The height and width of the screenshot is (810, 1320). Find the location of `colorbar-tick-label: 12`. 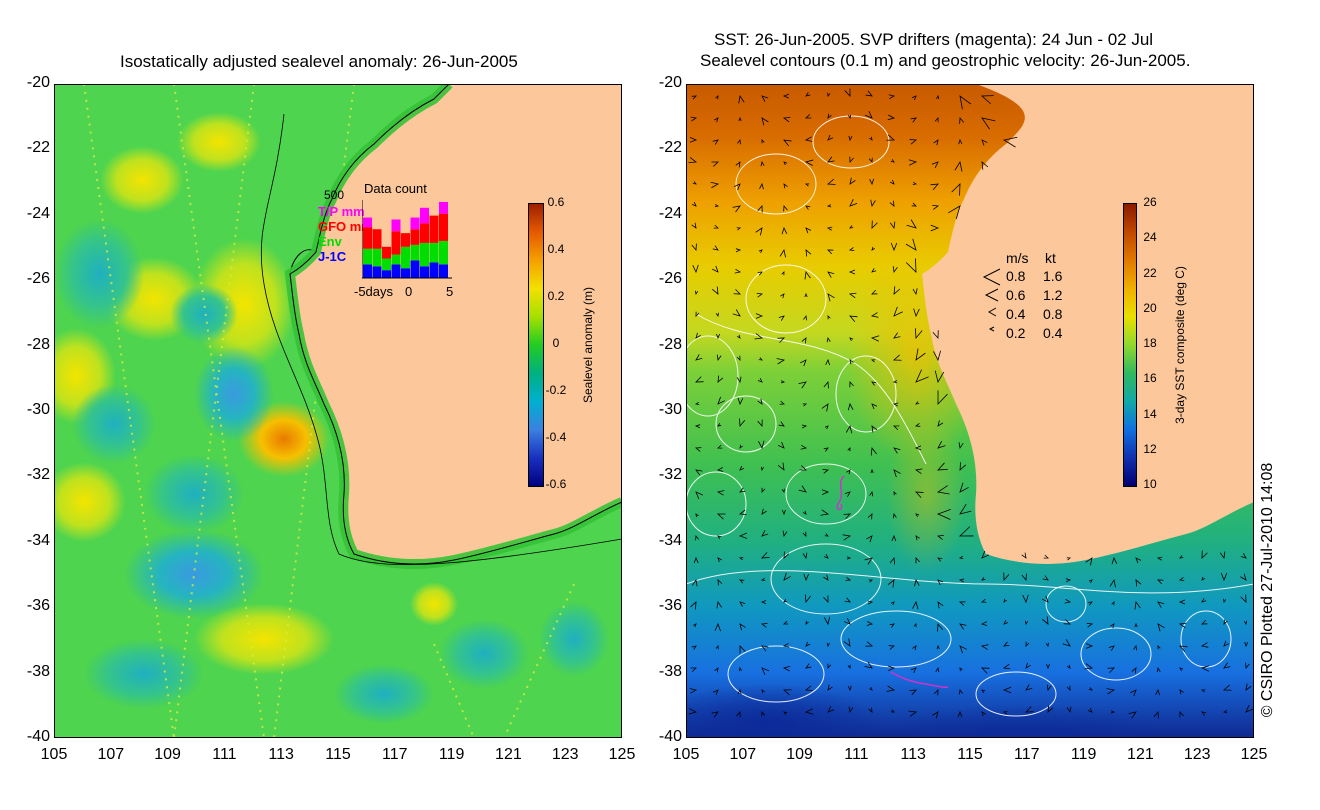

colorbar-tick-label: 12 is located at coordinates (1150, 448).